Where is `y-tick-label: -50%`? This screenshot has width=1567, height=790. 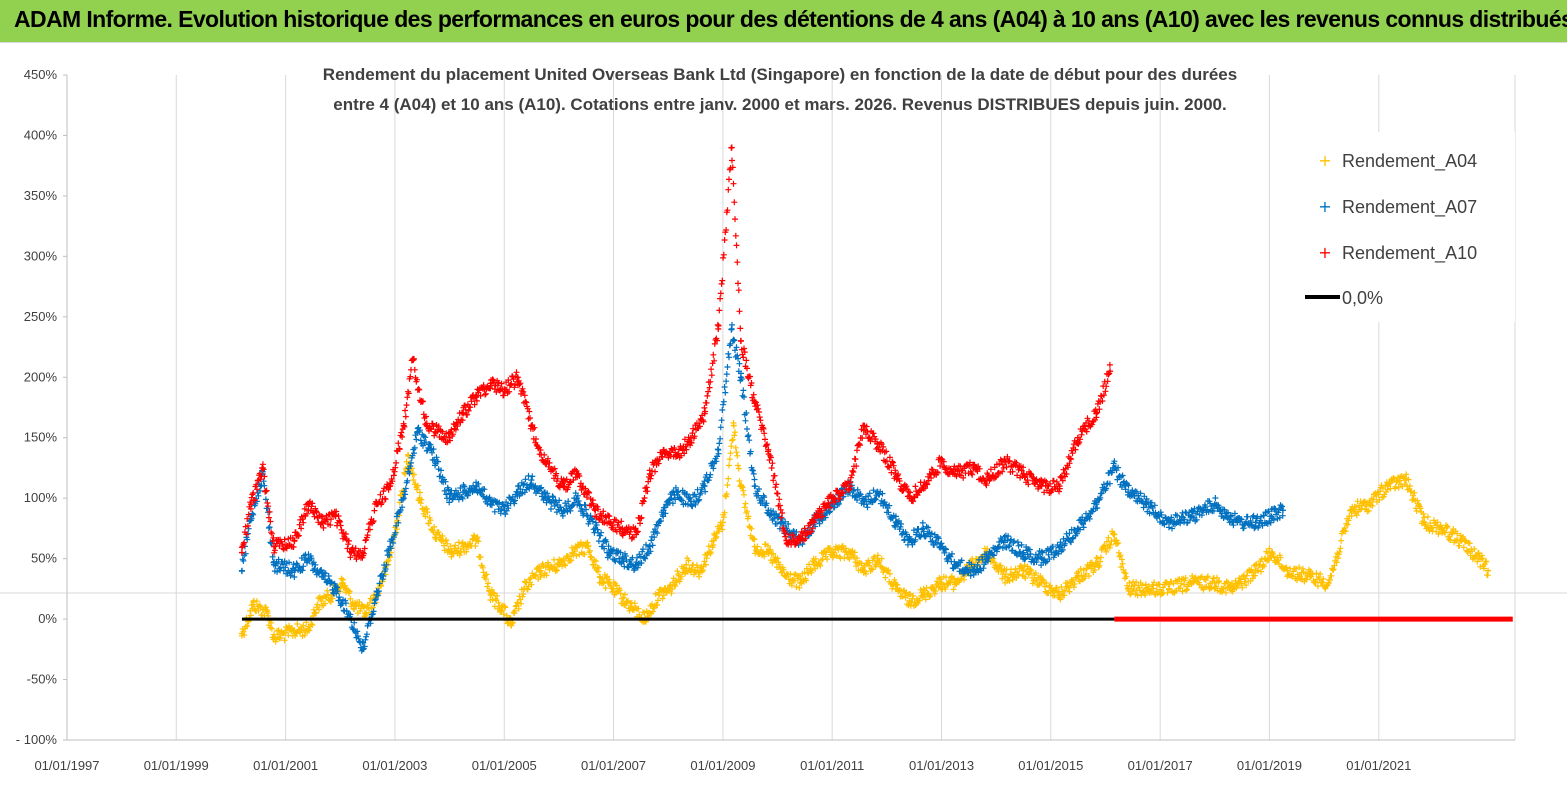 y-tick-label: -50% is located at coordinates (42, 679).